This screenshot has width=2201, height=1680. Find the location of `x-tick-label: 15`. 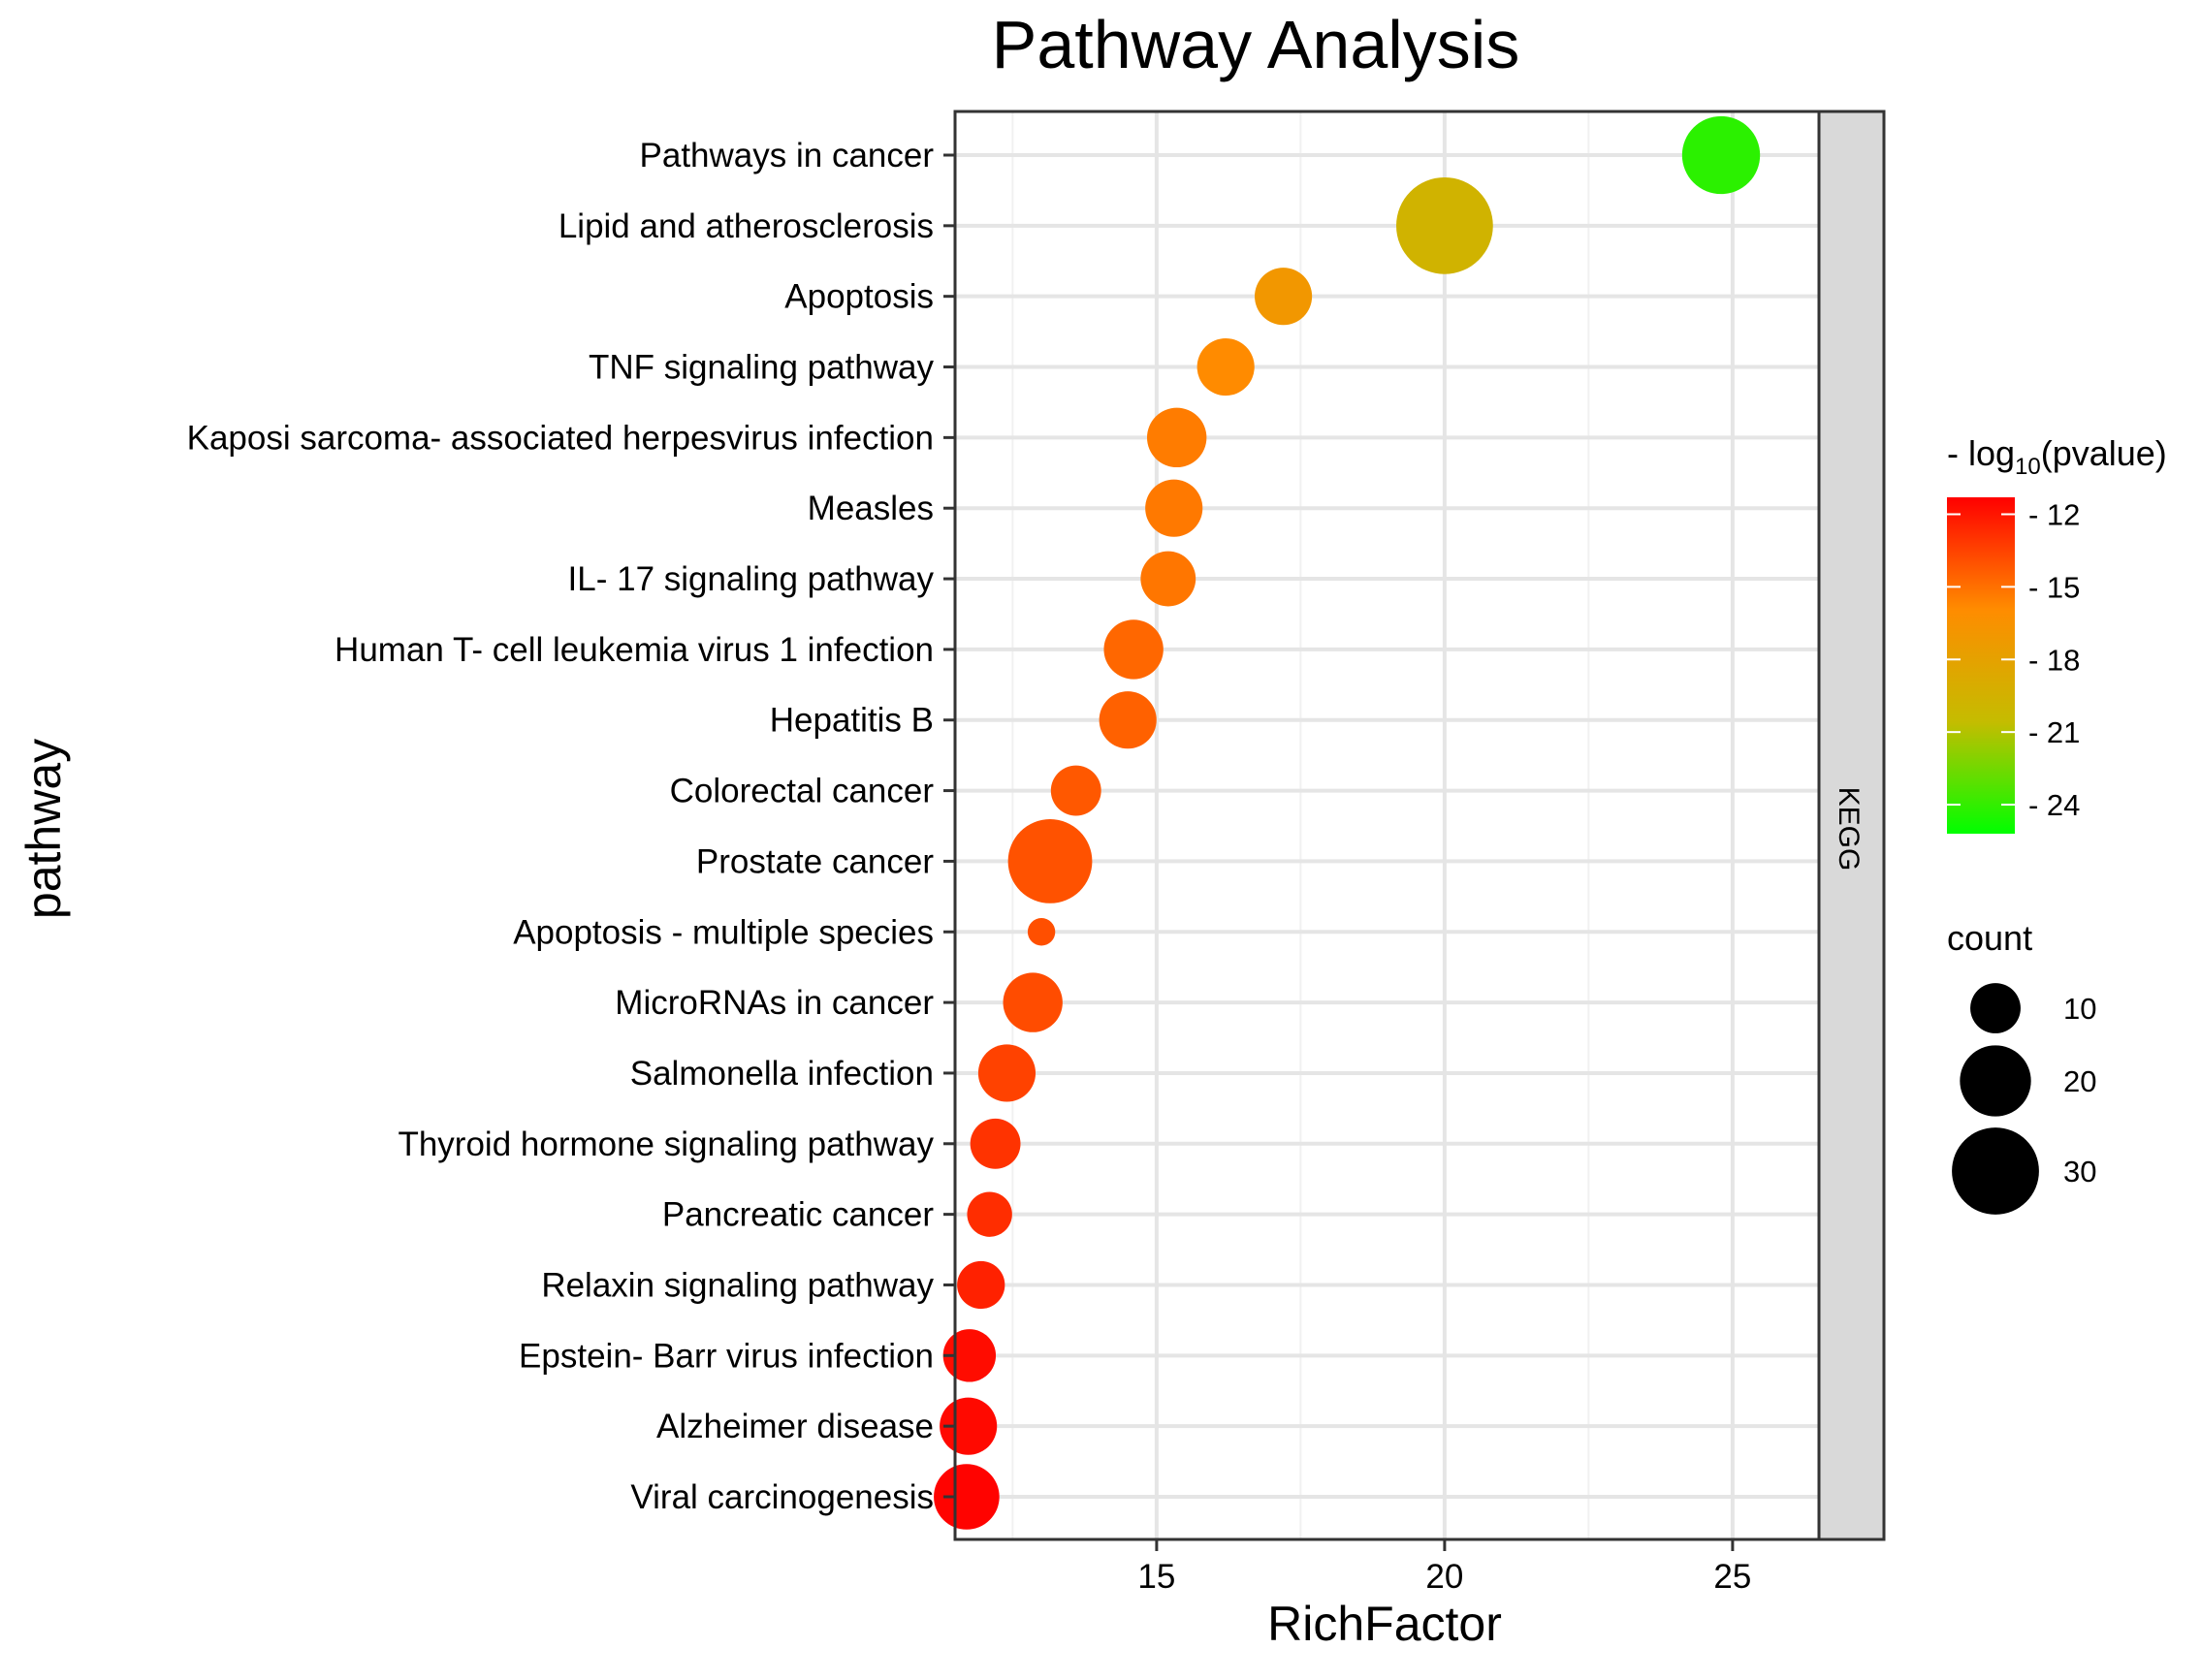

x-tick-label: 15 is located at coordinates (1156, 1577).